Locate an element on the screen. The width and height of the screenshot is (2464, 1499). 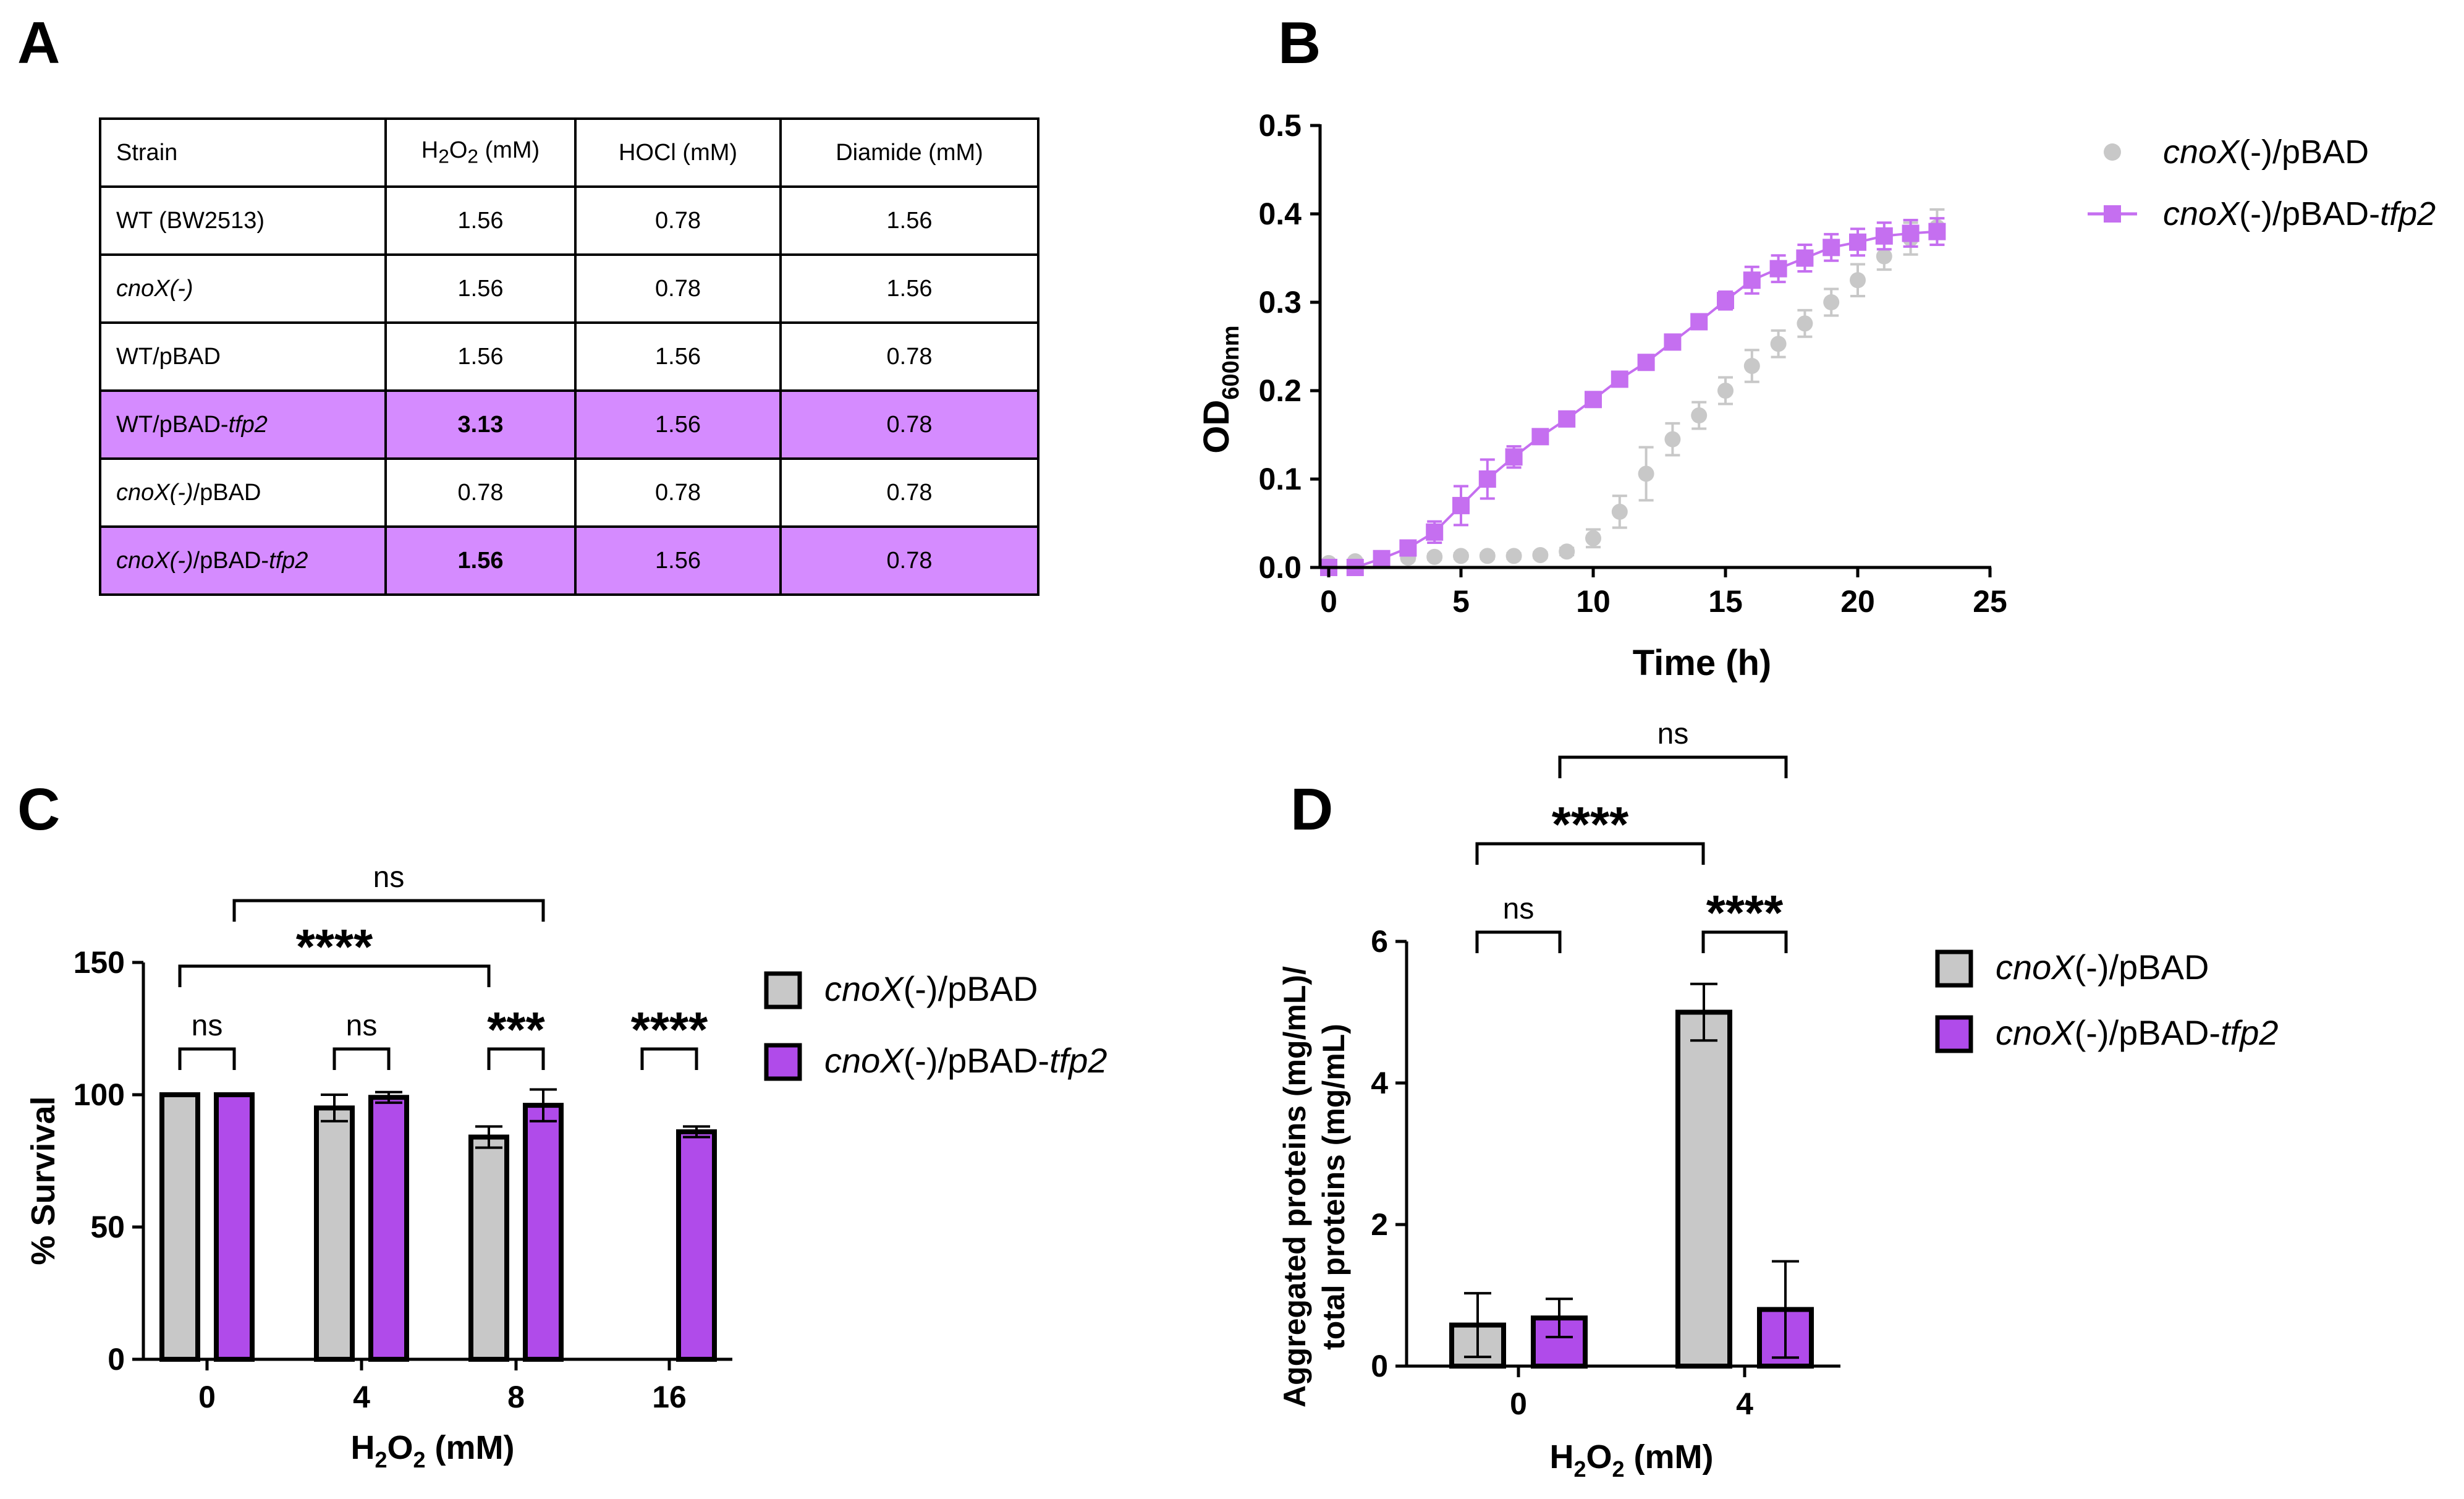
chart-c-xlabel-h: H is located at coordinates (362, 1447).